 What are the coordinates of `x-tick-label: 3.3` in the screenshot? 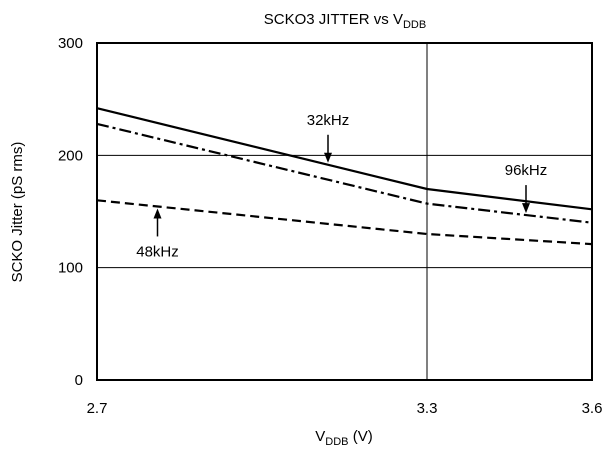 It's located at (427, 408).